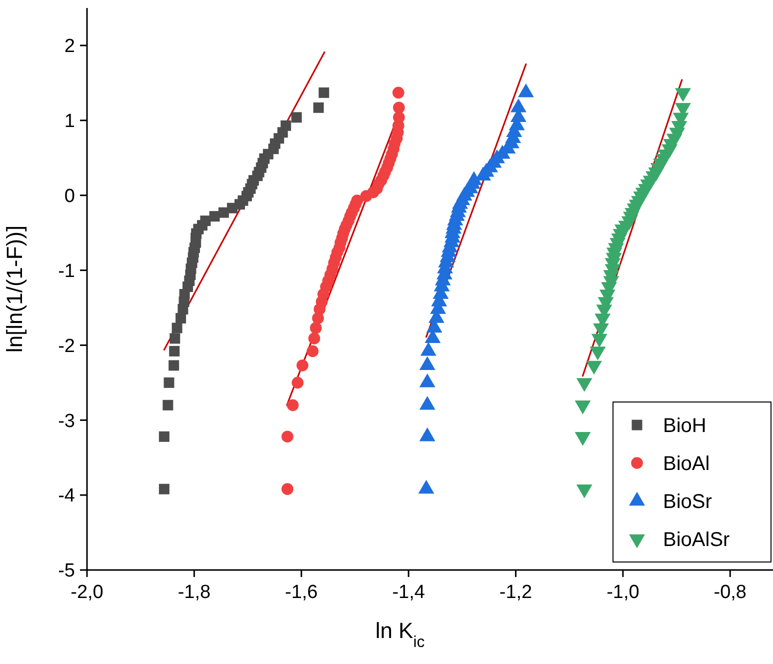  I want to click on x-tick-label: -1,0, so click(623, 592).